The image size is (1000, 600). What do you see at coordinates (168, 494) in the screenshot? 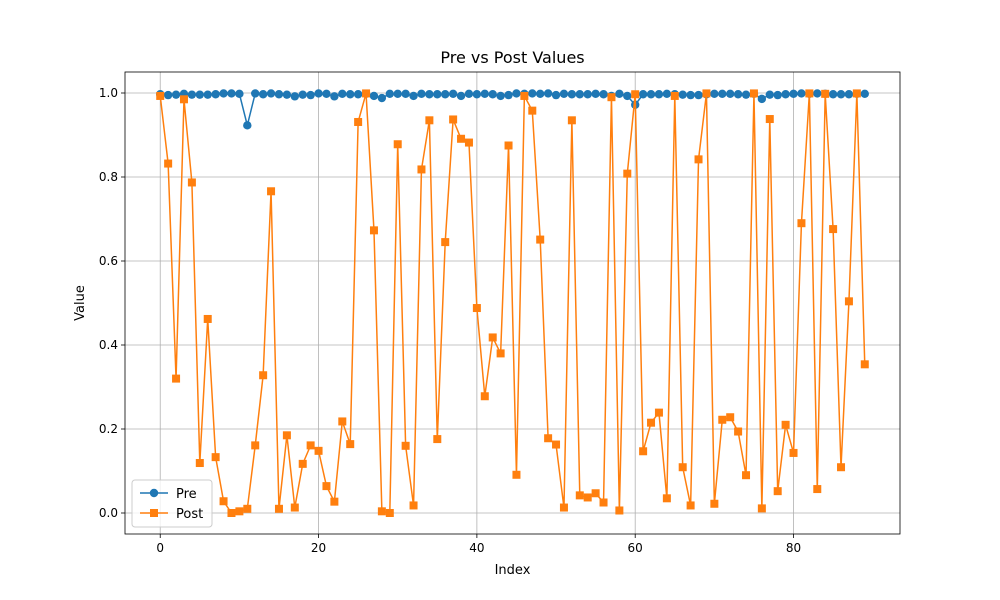
I see `legend-item-pre: Pre` at bounding box center [168, 494].